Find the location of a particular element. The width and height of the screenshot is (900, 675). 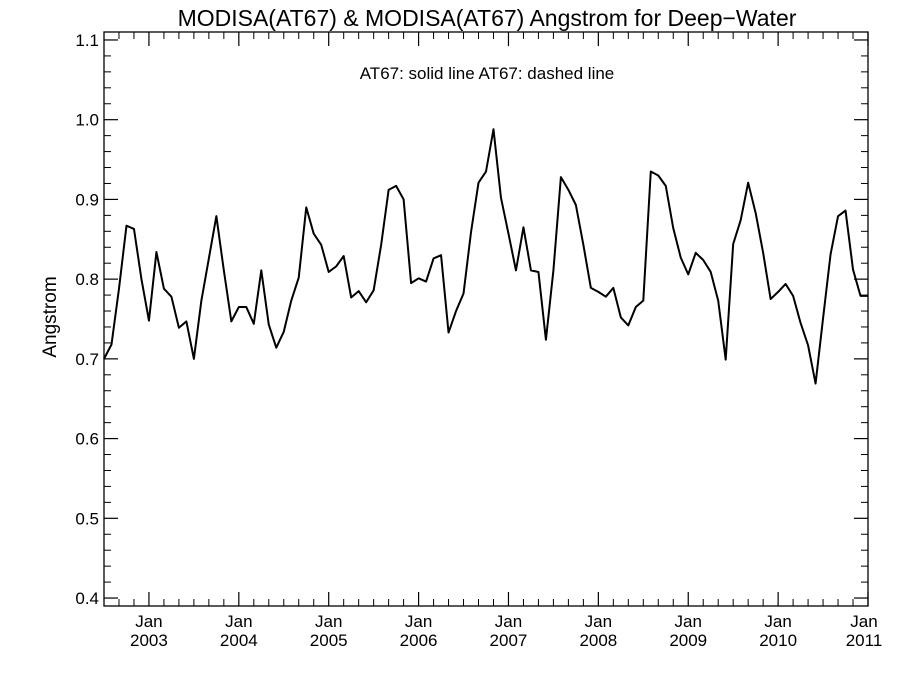

x-tick-year-label: 2009 is located at coordinates (688, 640).